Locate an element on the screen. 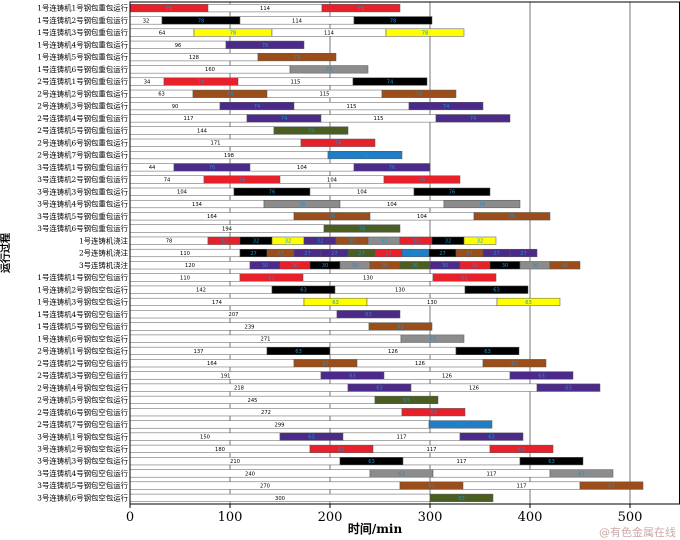  y-tick-label: 1号连铸机1号钢包重包运行 is located at coordinates (82, 8).